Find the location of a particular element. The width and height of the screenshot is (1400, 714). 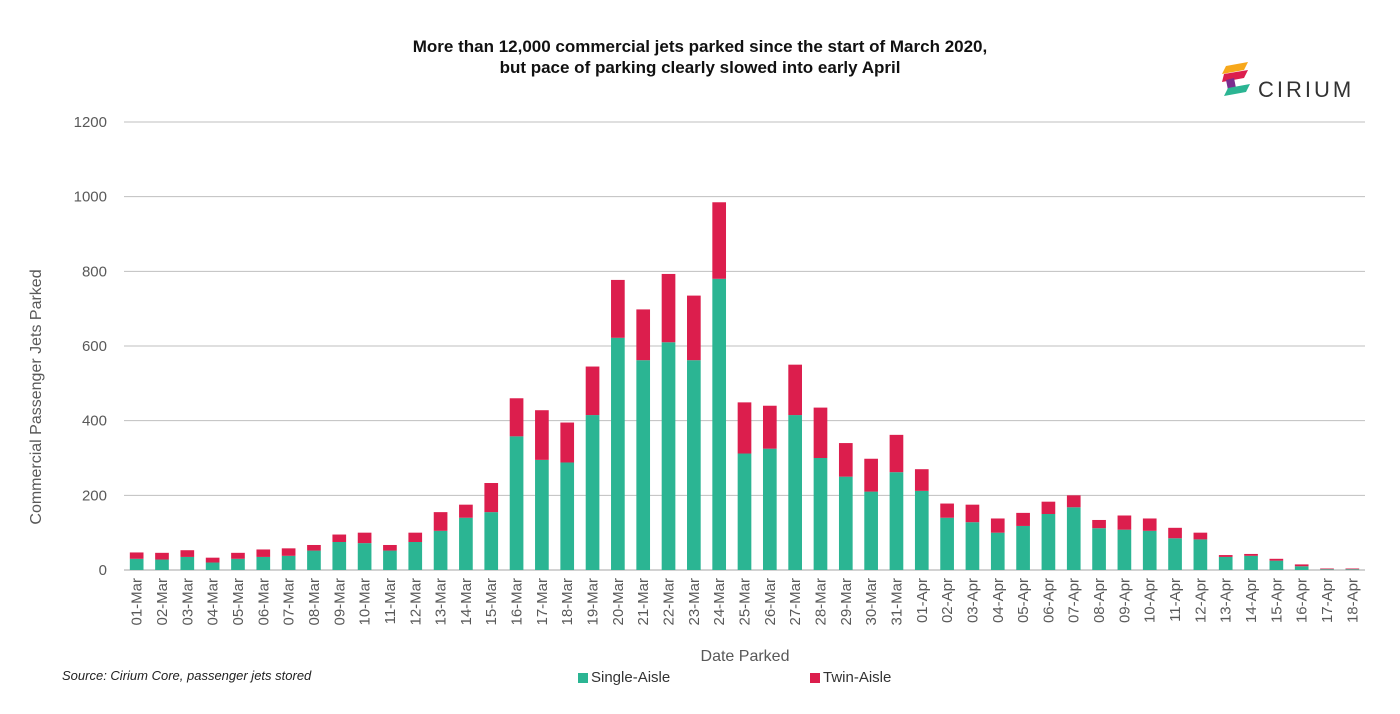

x-tick-label: 17-Mar is located at coordinates (542, 602).